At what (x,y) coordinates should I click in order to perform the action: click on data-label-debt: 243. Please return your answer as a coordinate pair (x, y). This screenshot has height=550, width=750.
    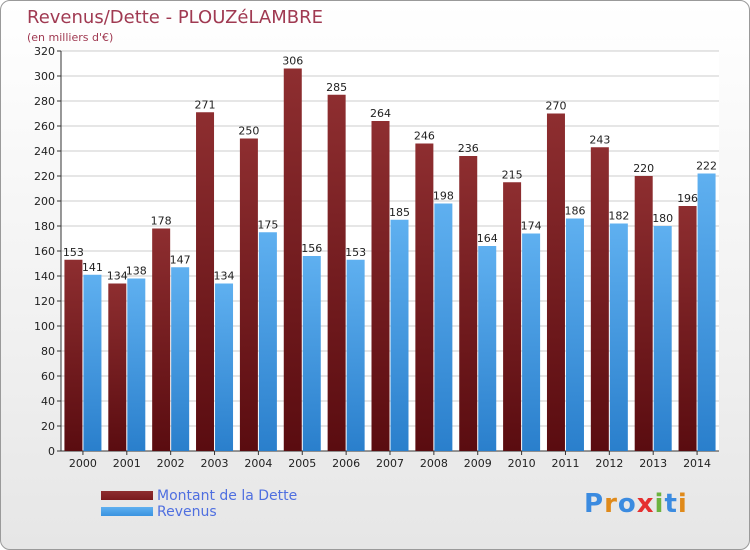
    Looking at the image, I should click on (599, 139).